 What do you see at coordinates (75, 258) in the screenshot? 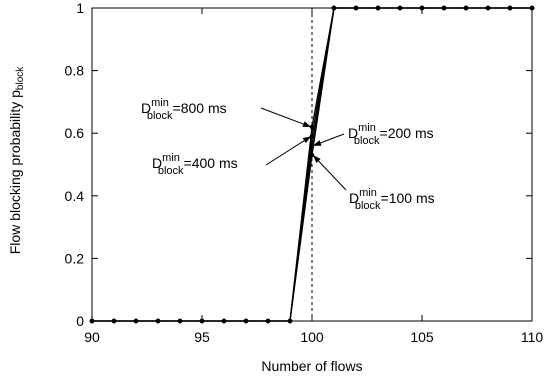
I see `y-tick-label: 0.2` at bounding box center [75, 258].